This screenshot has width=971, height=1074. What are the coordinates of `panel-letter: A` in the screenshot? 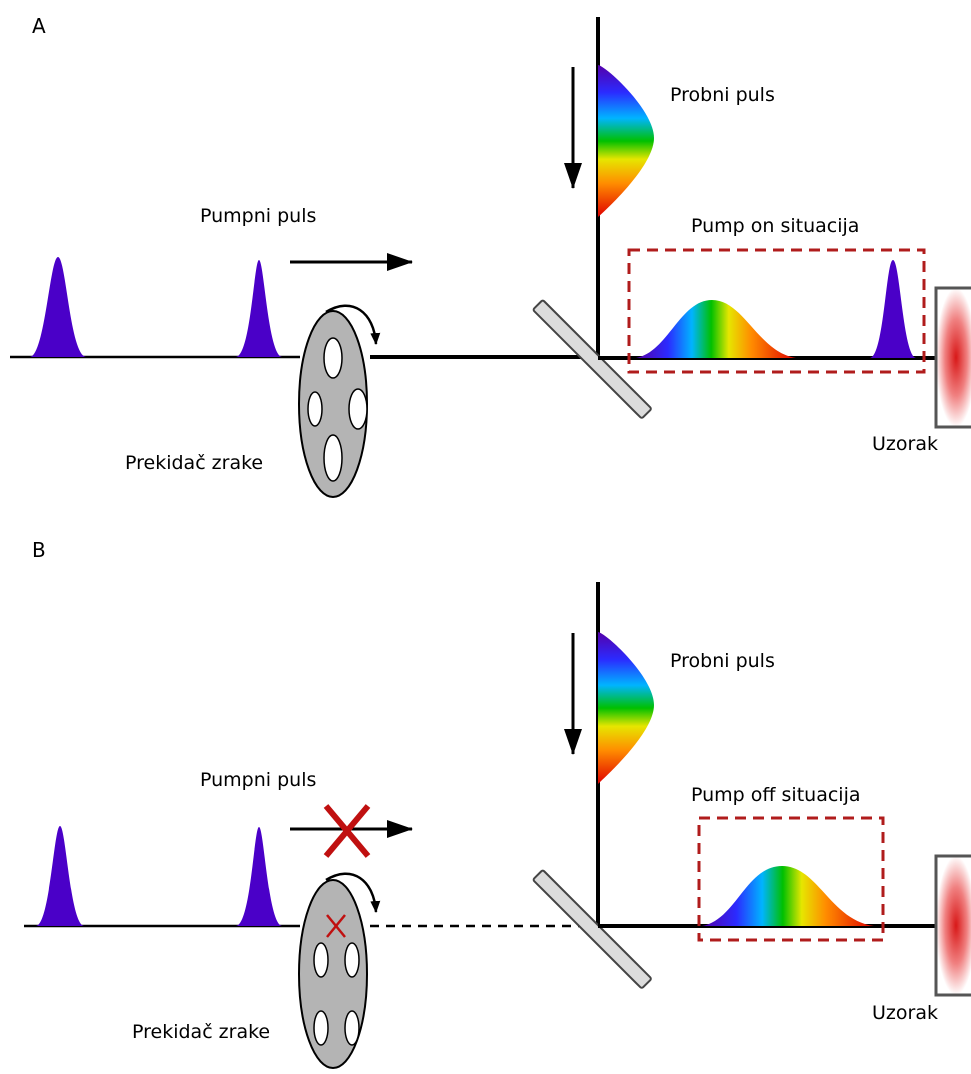 It's located at (39, 26).